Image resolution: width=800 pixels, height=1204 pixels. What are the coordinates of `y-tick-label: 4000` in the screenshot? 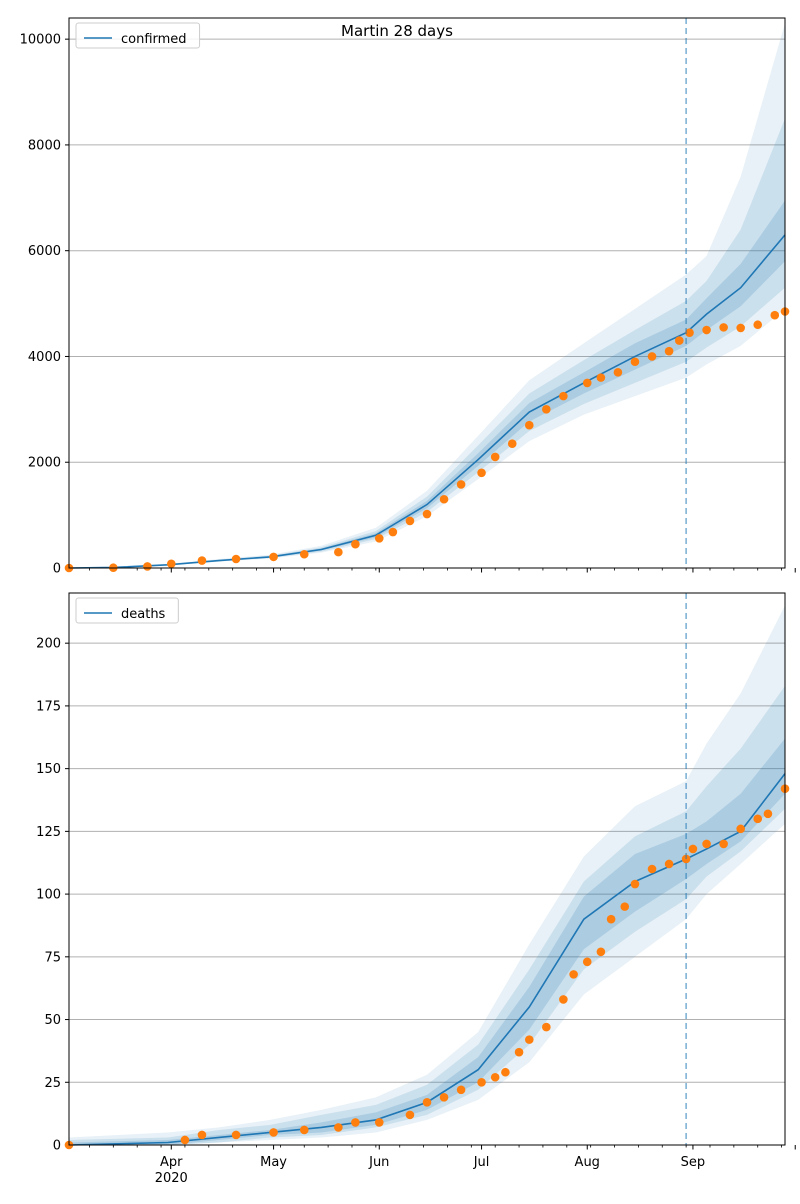 It's located at (44, 357).